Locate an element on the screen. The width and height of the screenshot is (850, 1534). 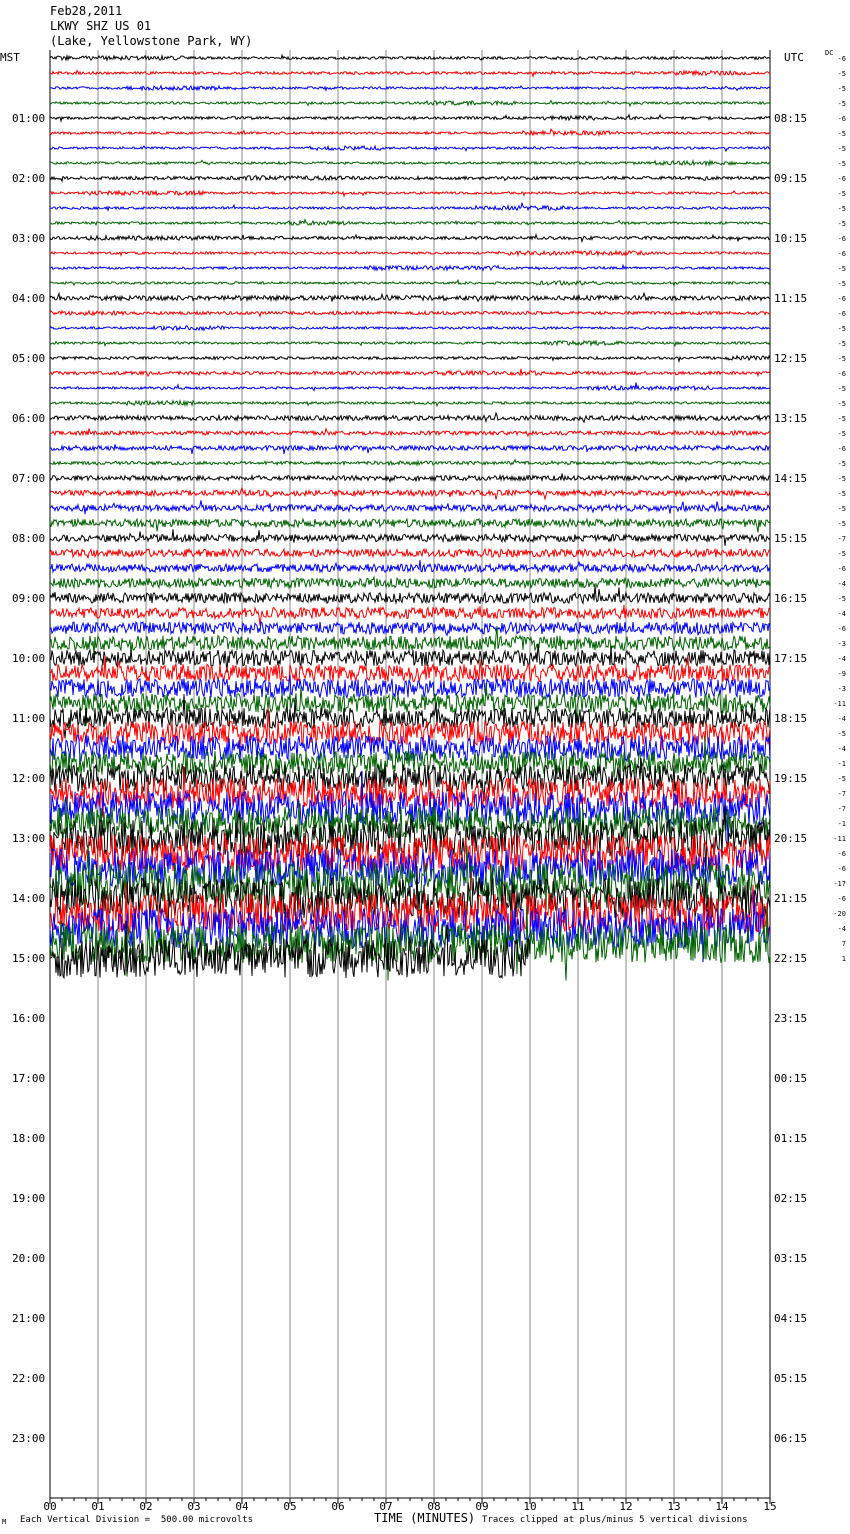
mst-hour-label: 08:00 is located at coordinates (28, 538).